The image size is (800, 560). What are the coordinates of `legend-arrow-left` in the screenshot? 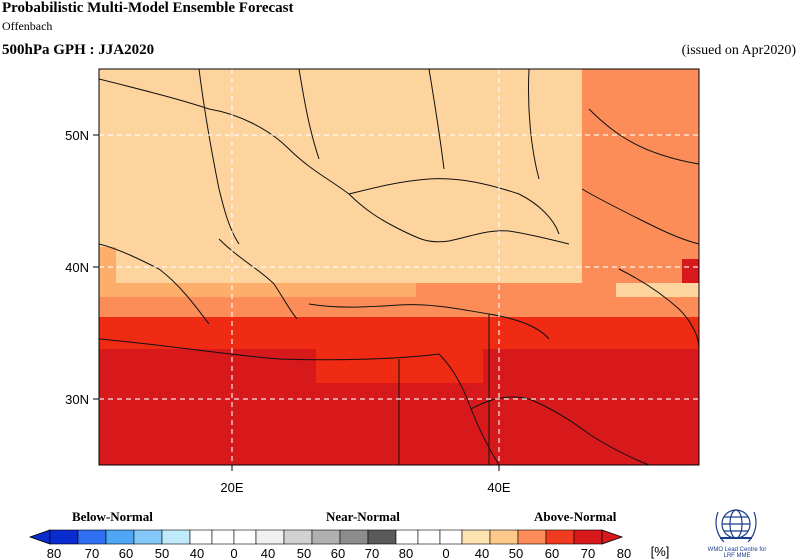 It's located at (39, 537).